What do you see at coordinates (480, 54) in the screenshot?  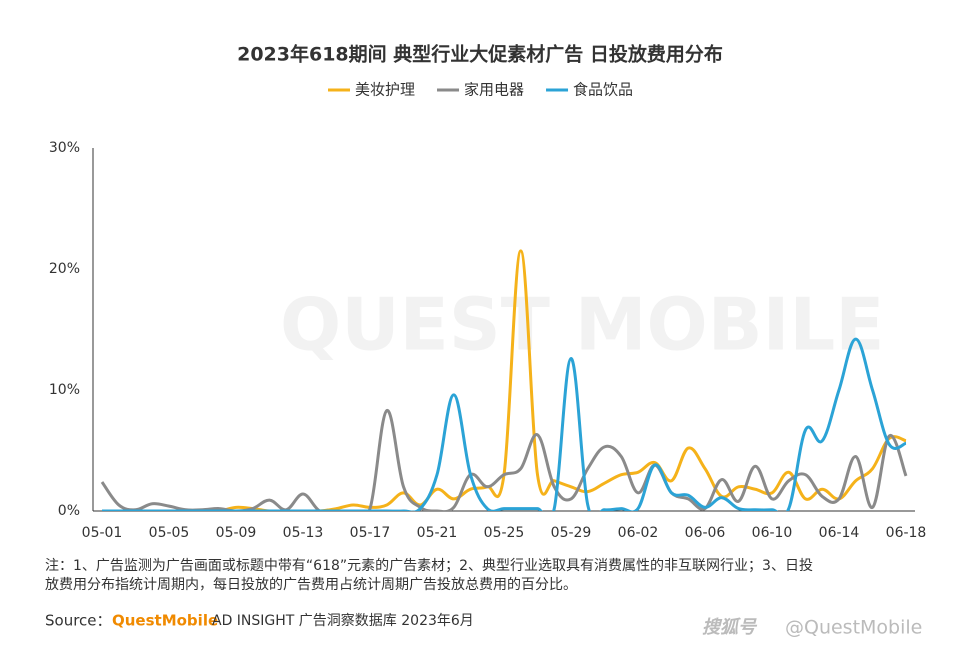 I see `chart-title: 2023年618期间 典型行业大促素材广告 日投放费用分布` at bounding box center [480, 54].